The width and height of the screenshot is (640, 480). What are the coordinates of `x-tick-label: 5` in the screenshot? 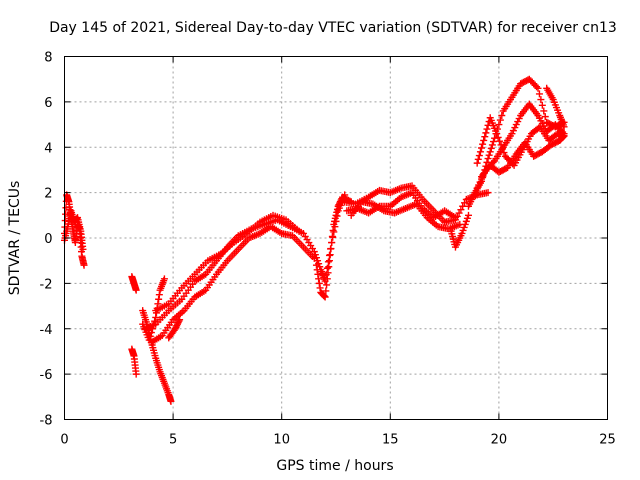 It's located at (173, 440).